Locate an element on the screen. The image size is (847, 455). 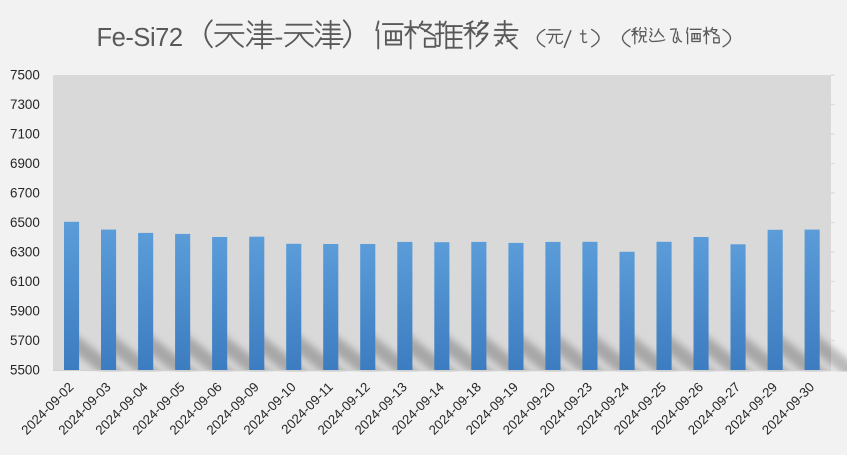
svg-text: 6100 is located at coordinates (25, 281).